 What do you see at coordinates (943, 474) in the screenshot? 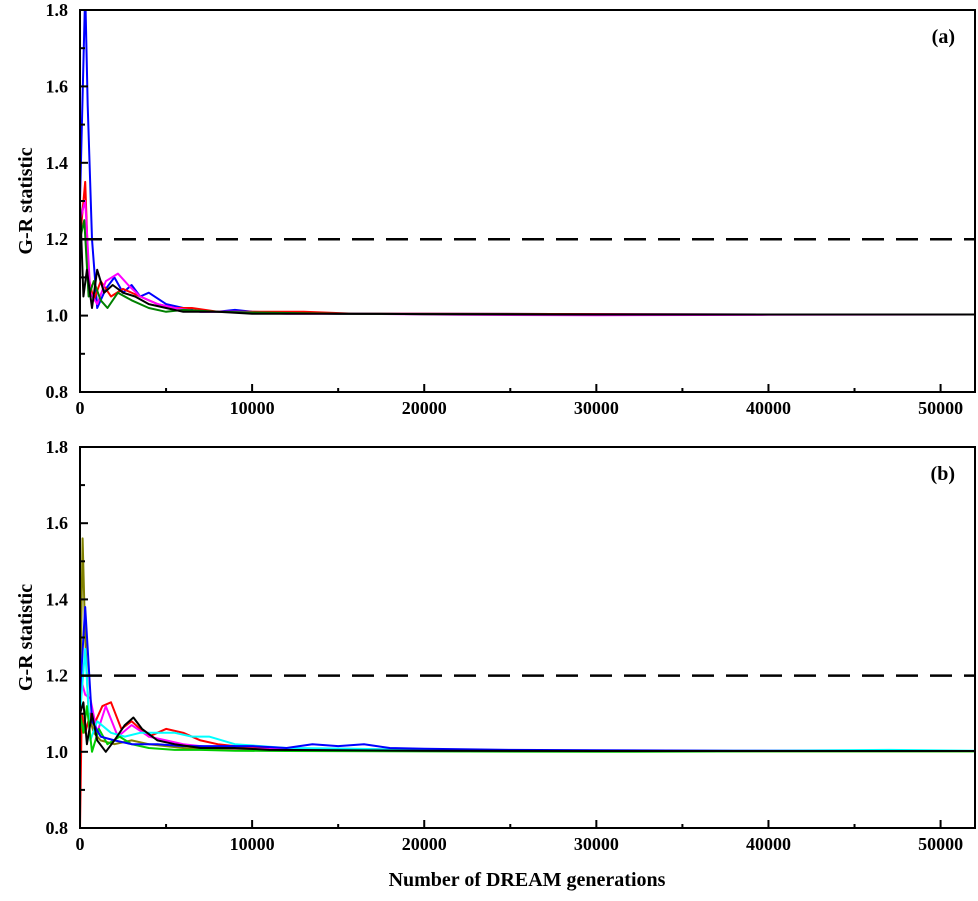
I see `panel-label: (b)` at bounding box center [943, 474].